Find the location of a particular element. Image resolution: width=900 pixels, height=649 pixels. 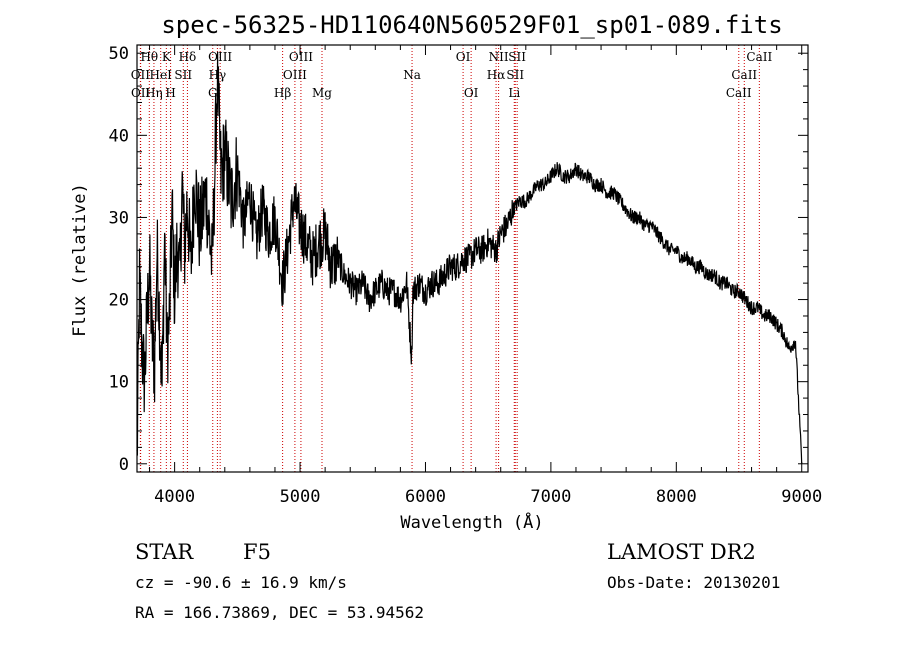

line-label: NII is located at coordinates (499, 57).